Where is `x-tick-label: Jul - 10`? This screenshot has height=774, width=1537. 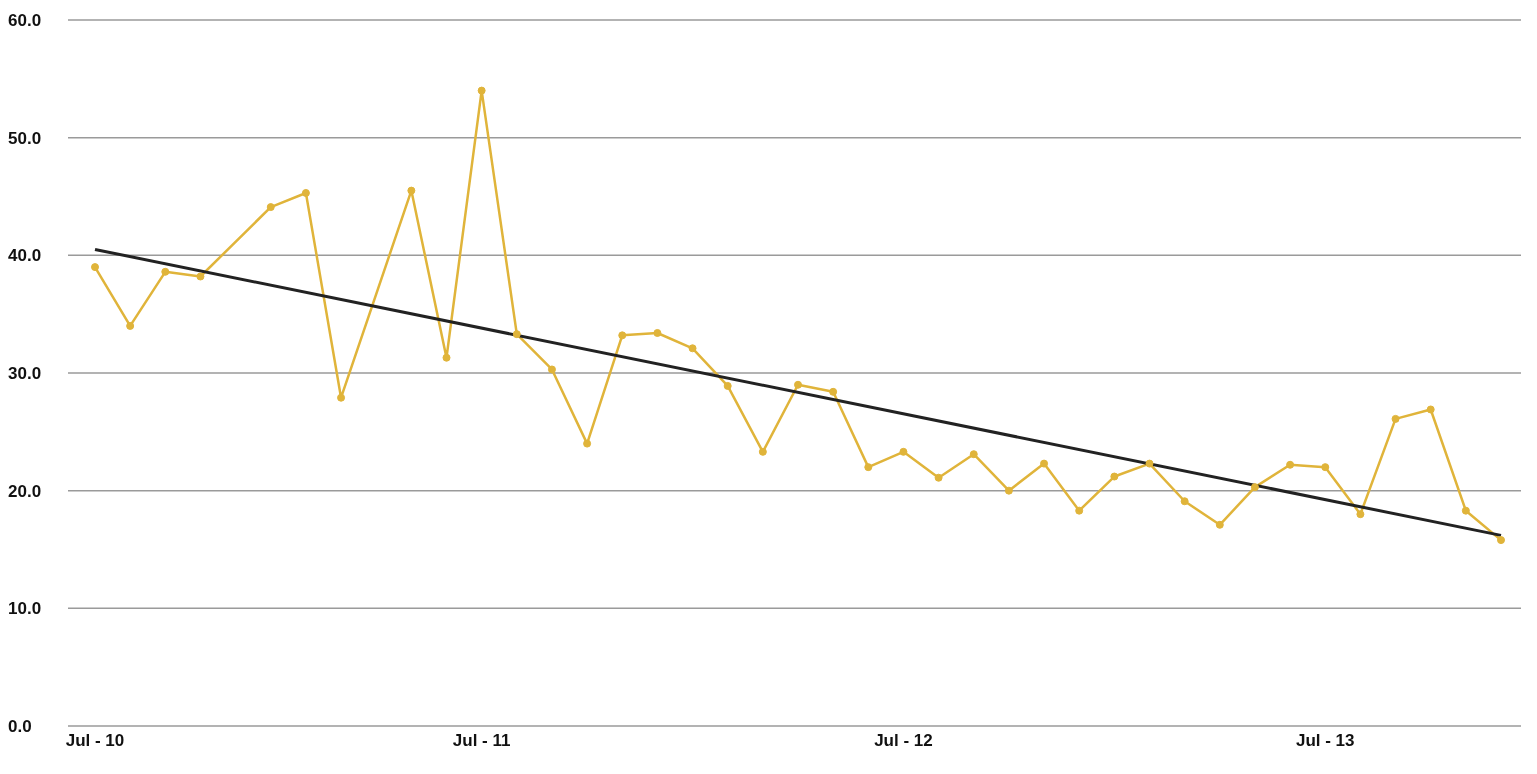
x-tick-label: Jul - 10 is located at coordinates (95, 741).